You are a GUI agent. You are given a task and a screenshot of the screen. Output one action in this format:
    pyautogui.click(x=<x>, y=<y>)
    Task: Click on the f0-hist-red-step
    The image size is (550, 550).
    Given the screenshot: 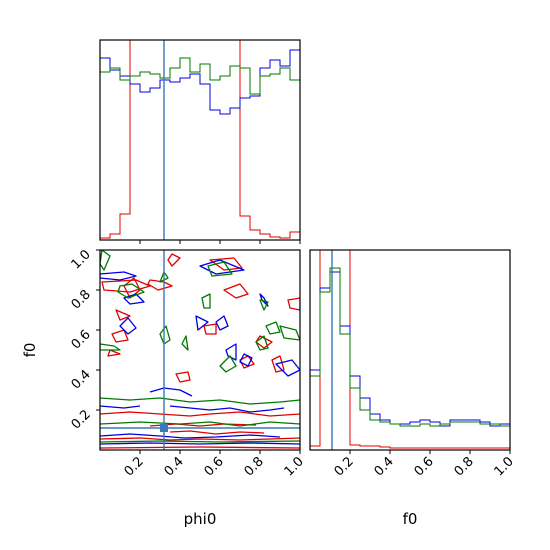 What is the action you would take?
    pyautogui.click(x=410, y=349)
    